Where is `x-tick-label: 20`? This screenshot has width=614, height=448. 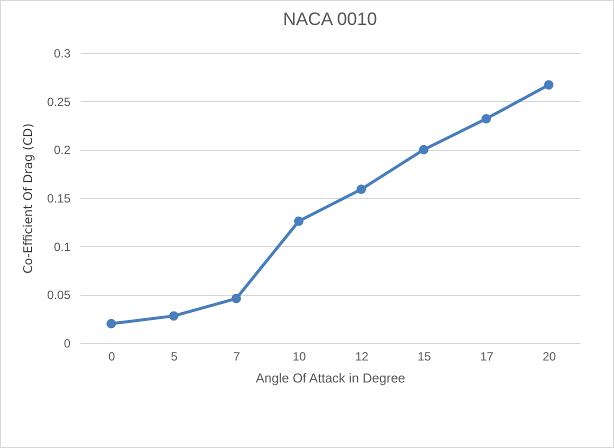 x-tick-label: 20 is located at coordinates (549, 357).